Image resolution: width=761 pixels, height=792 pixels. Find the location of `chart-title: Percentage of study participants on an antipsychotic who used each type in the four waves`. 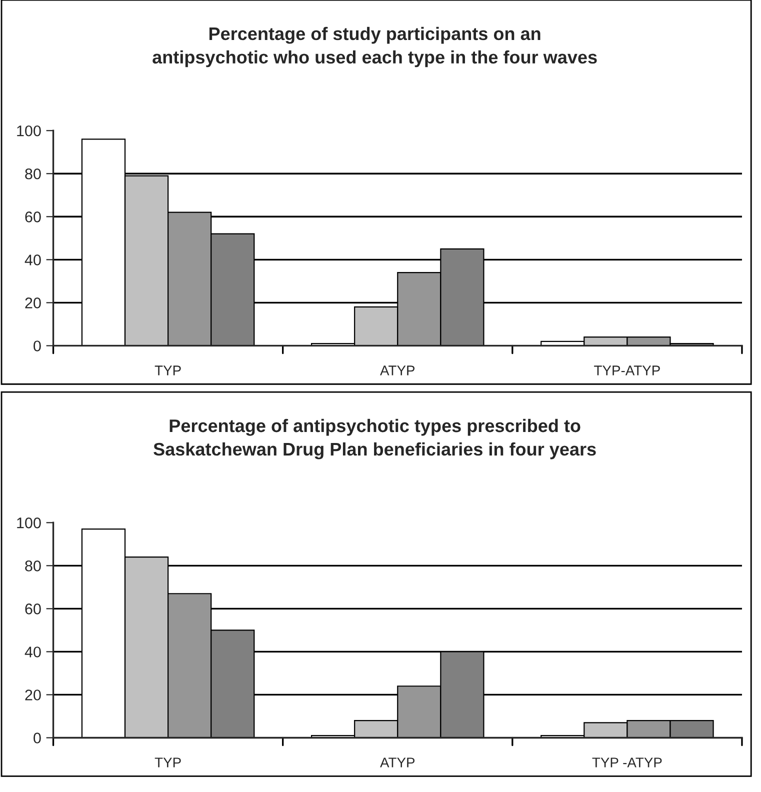

chart-title: Percentage of study participants on an antipsychotic who used each type in the four waves is located at coordinates (374, 47).